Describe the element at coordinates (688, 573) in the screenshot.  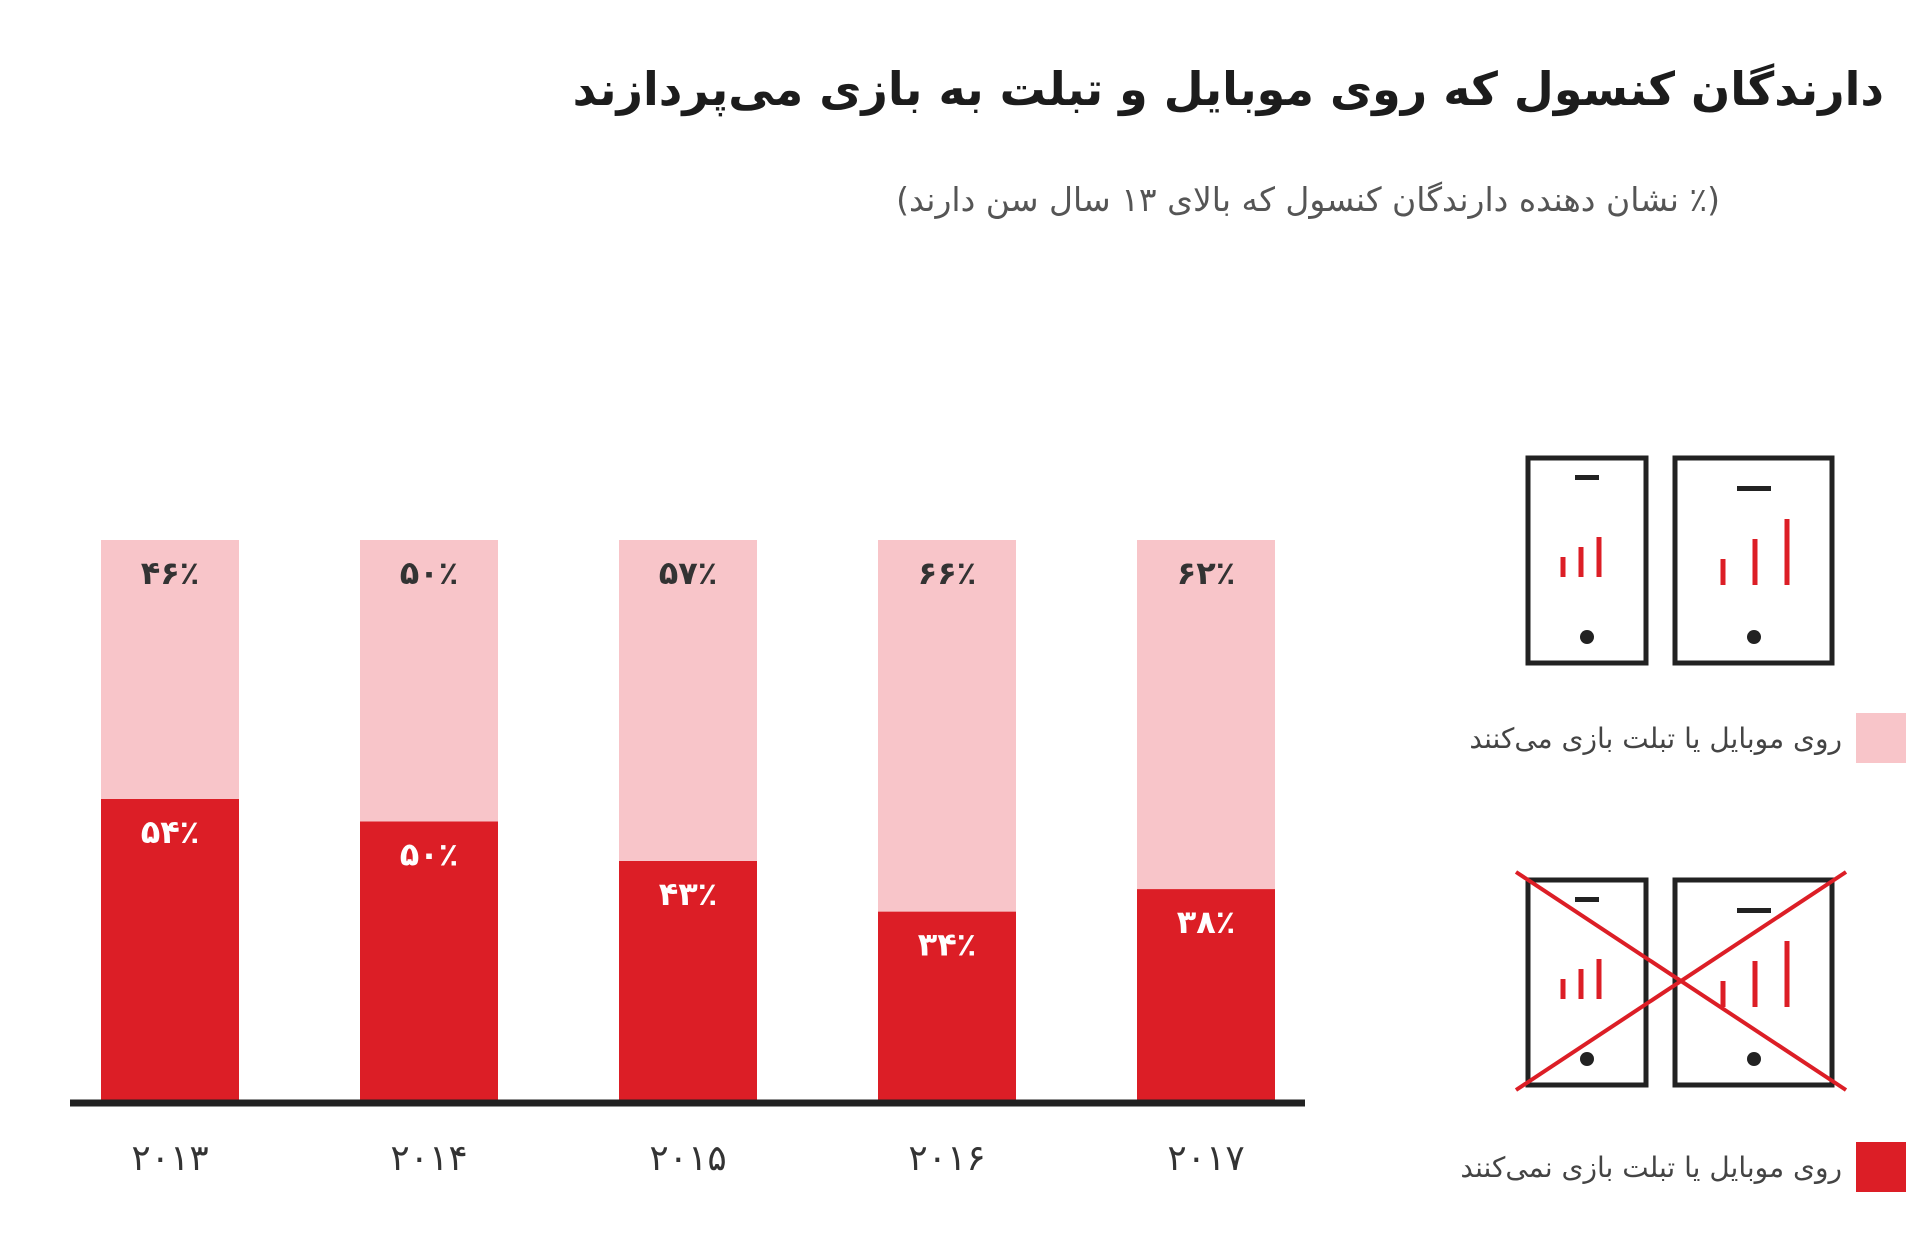
I see `data-label-plays-2: ۵۷٪` at that location.